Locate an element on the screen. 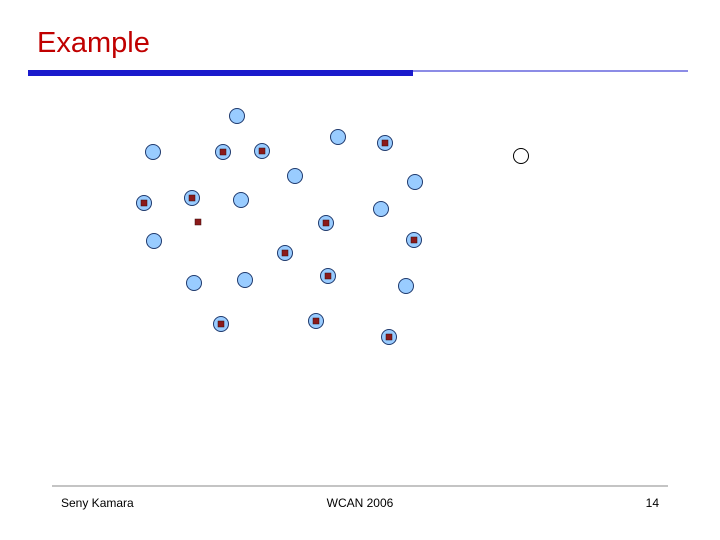  title-bar is located at coordinates (220, 73).